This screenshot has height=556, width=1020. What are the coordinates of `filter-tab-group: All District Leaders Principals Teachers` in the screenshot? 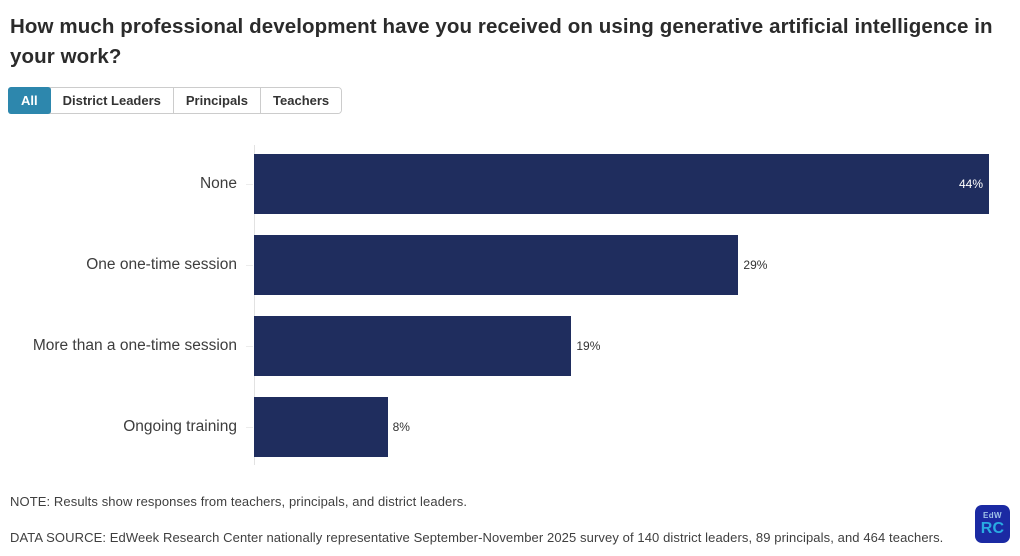 It's located at (175, 100).